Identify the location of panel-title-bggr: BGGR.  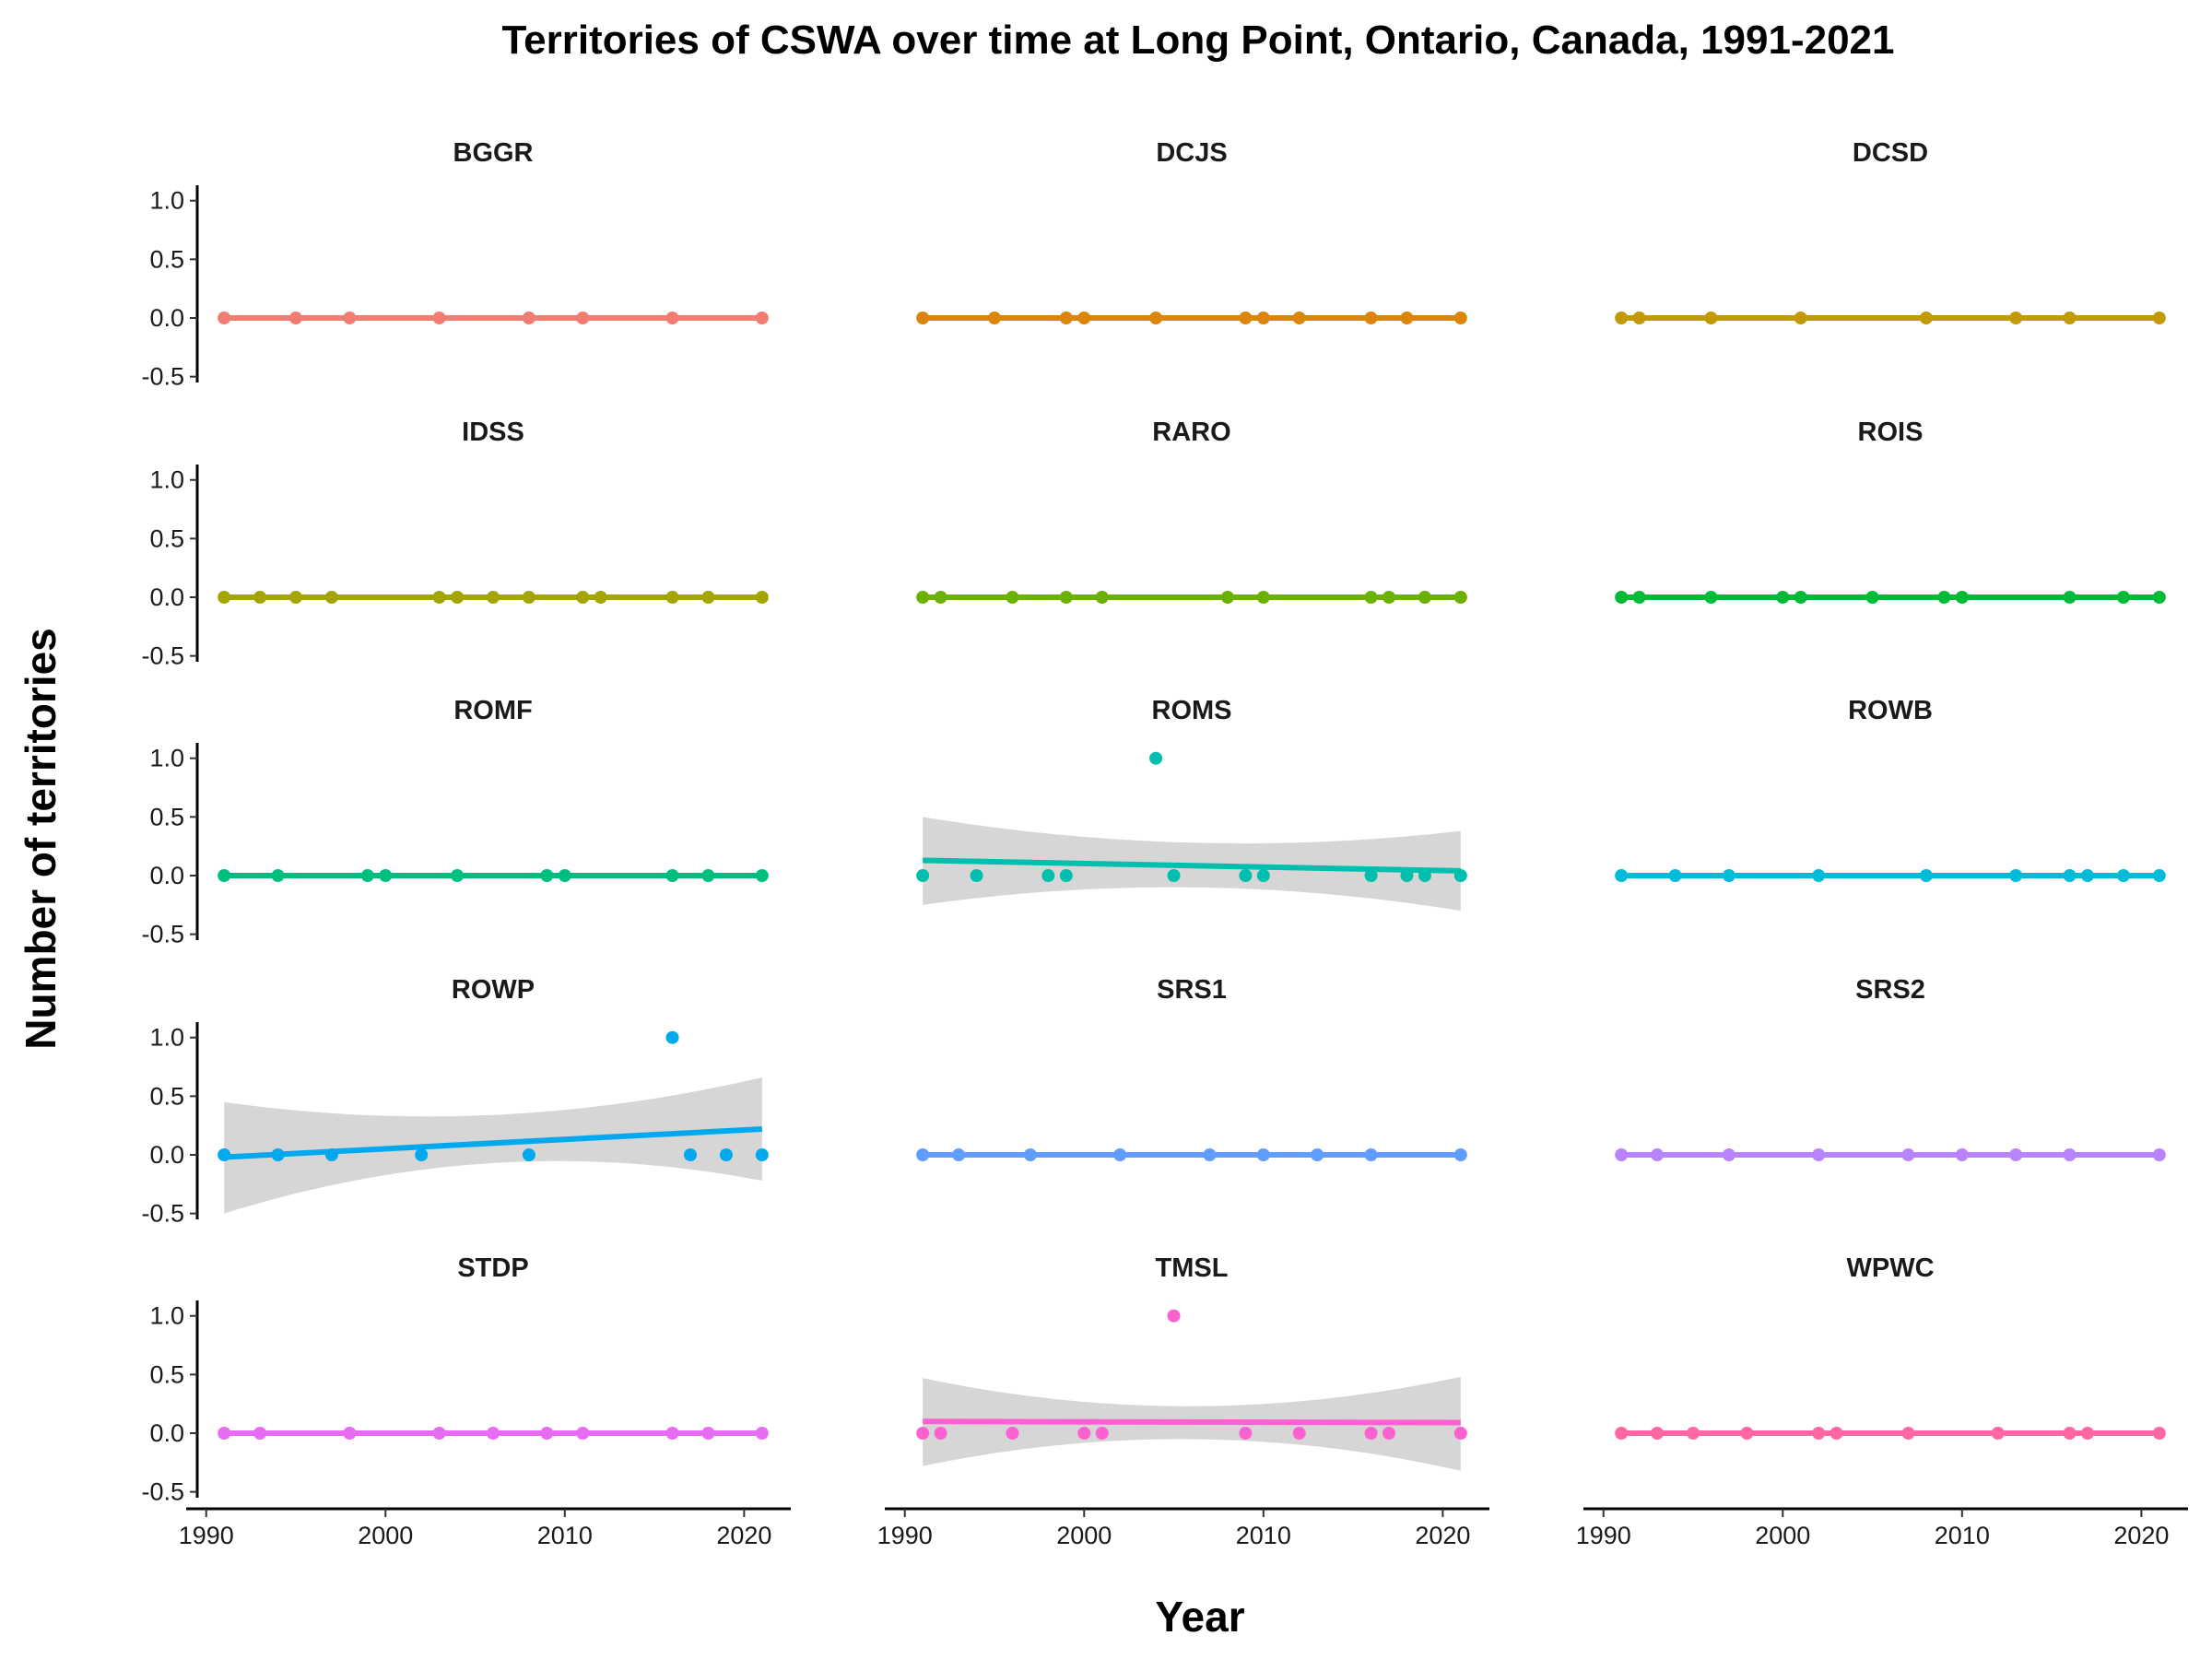
(493, 153).